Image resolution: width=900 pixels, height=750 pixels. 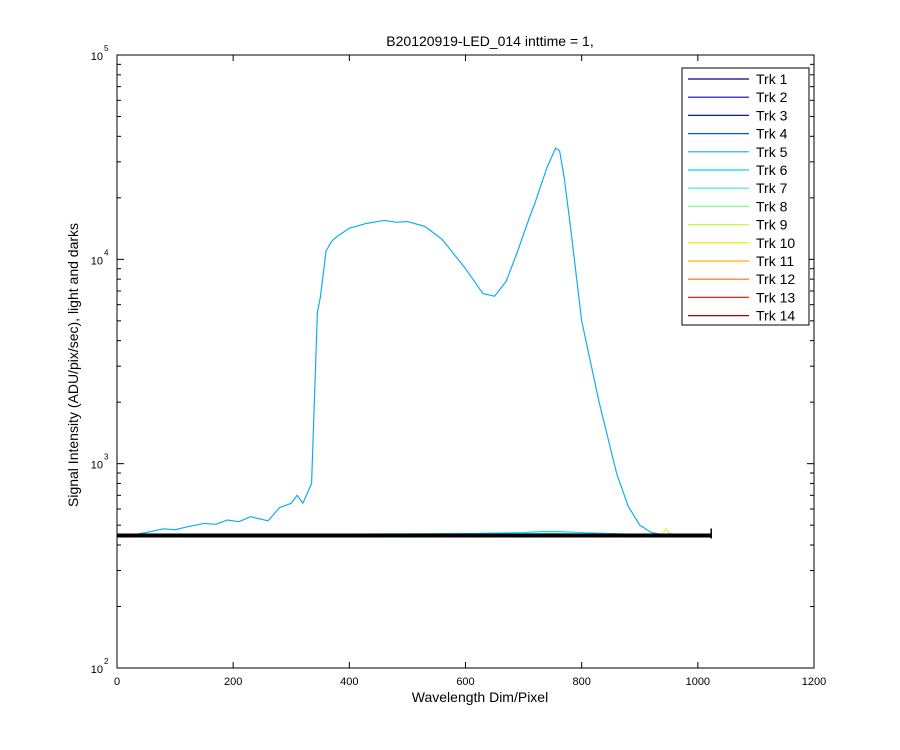 I want to click on legend-label: Trk 7, so click(x=772, y=188).